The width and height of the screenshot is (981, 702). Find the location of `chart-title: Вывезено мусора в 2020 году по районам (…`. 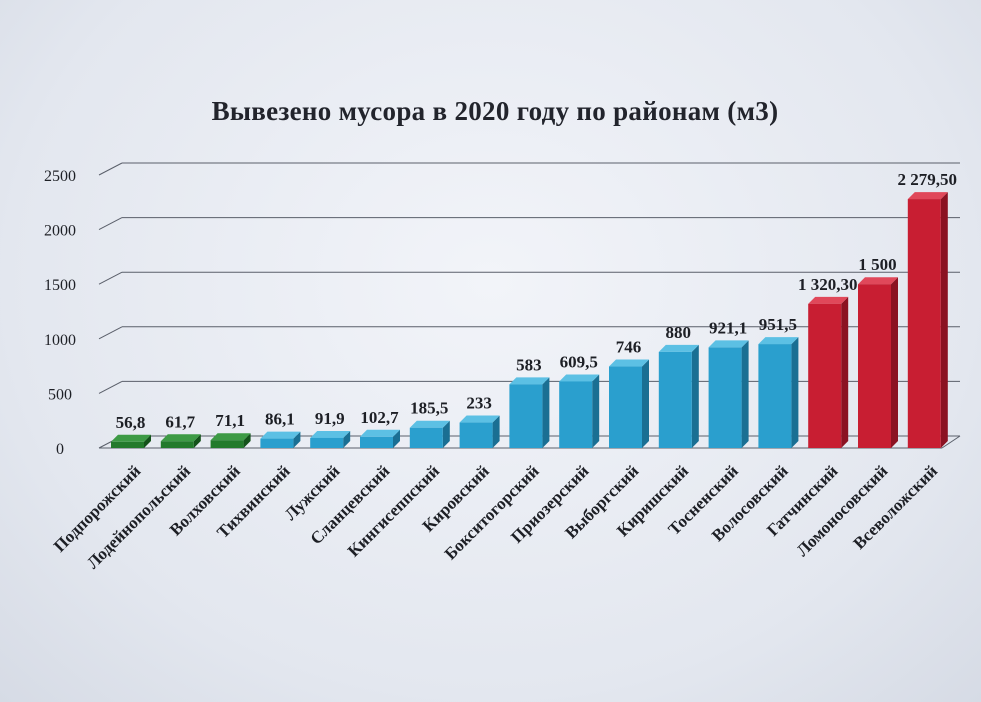

chart-title: Вывезено мусора в 2020 году по районам (… is located at coordinates (495, 111).